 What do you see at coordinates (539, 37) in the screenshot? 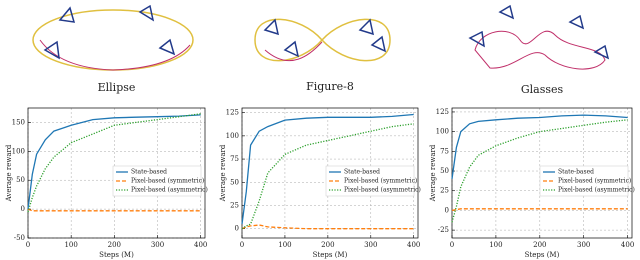
I see `trajectory-glasses` at bounding box center [539, 37].